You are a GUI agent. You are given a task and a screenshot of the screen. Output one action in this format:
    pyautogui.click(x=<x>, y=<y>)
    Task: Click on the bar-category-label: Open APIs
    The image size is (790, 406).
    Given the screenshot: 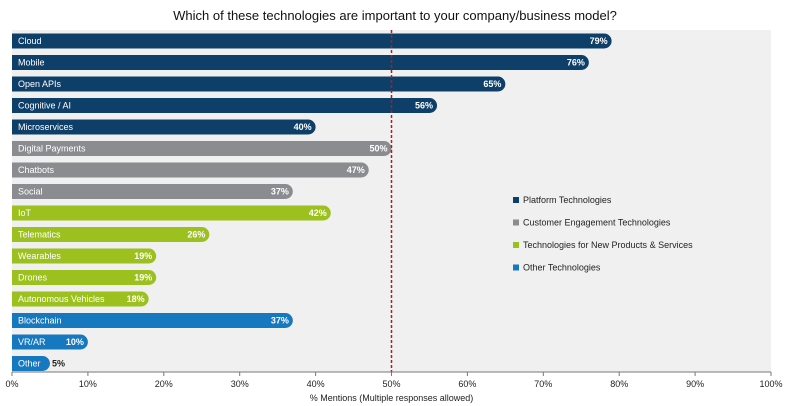 What is the action you would take?
    pyautogui.click(x=40, y=84)
    